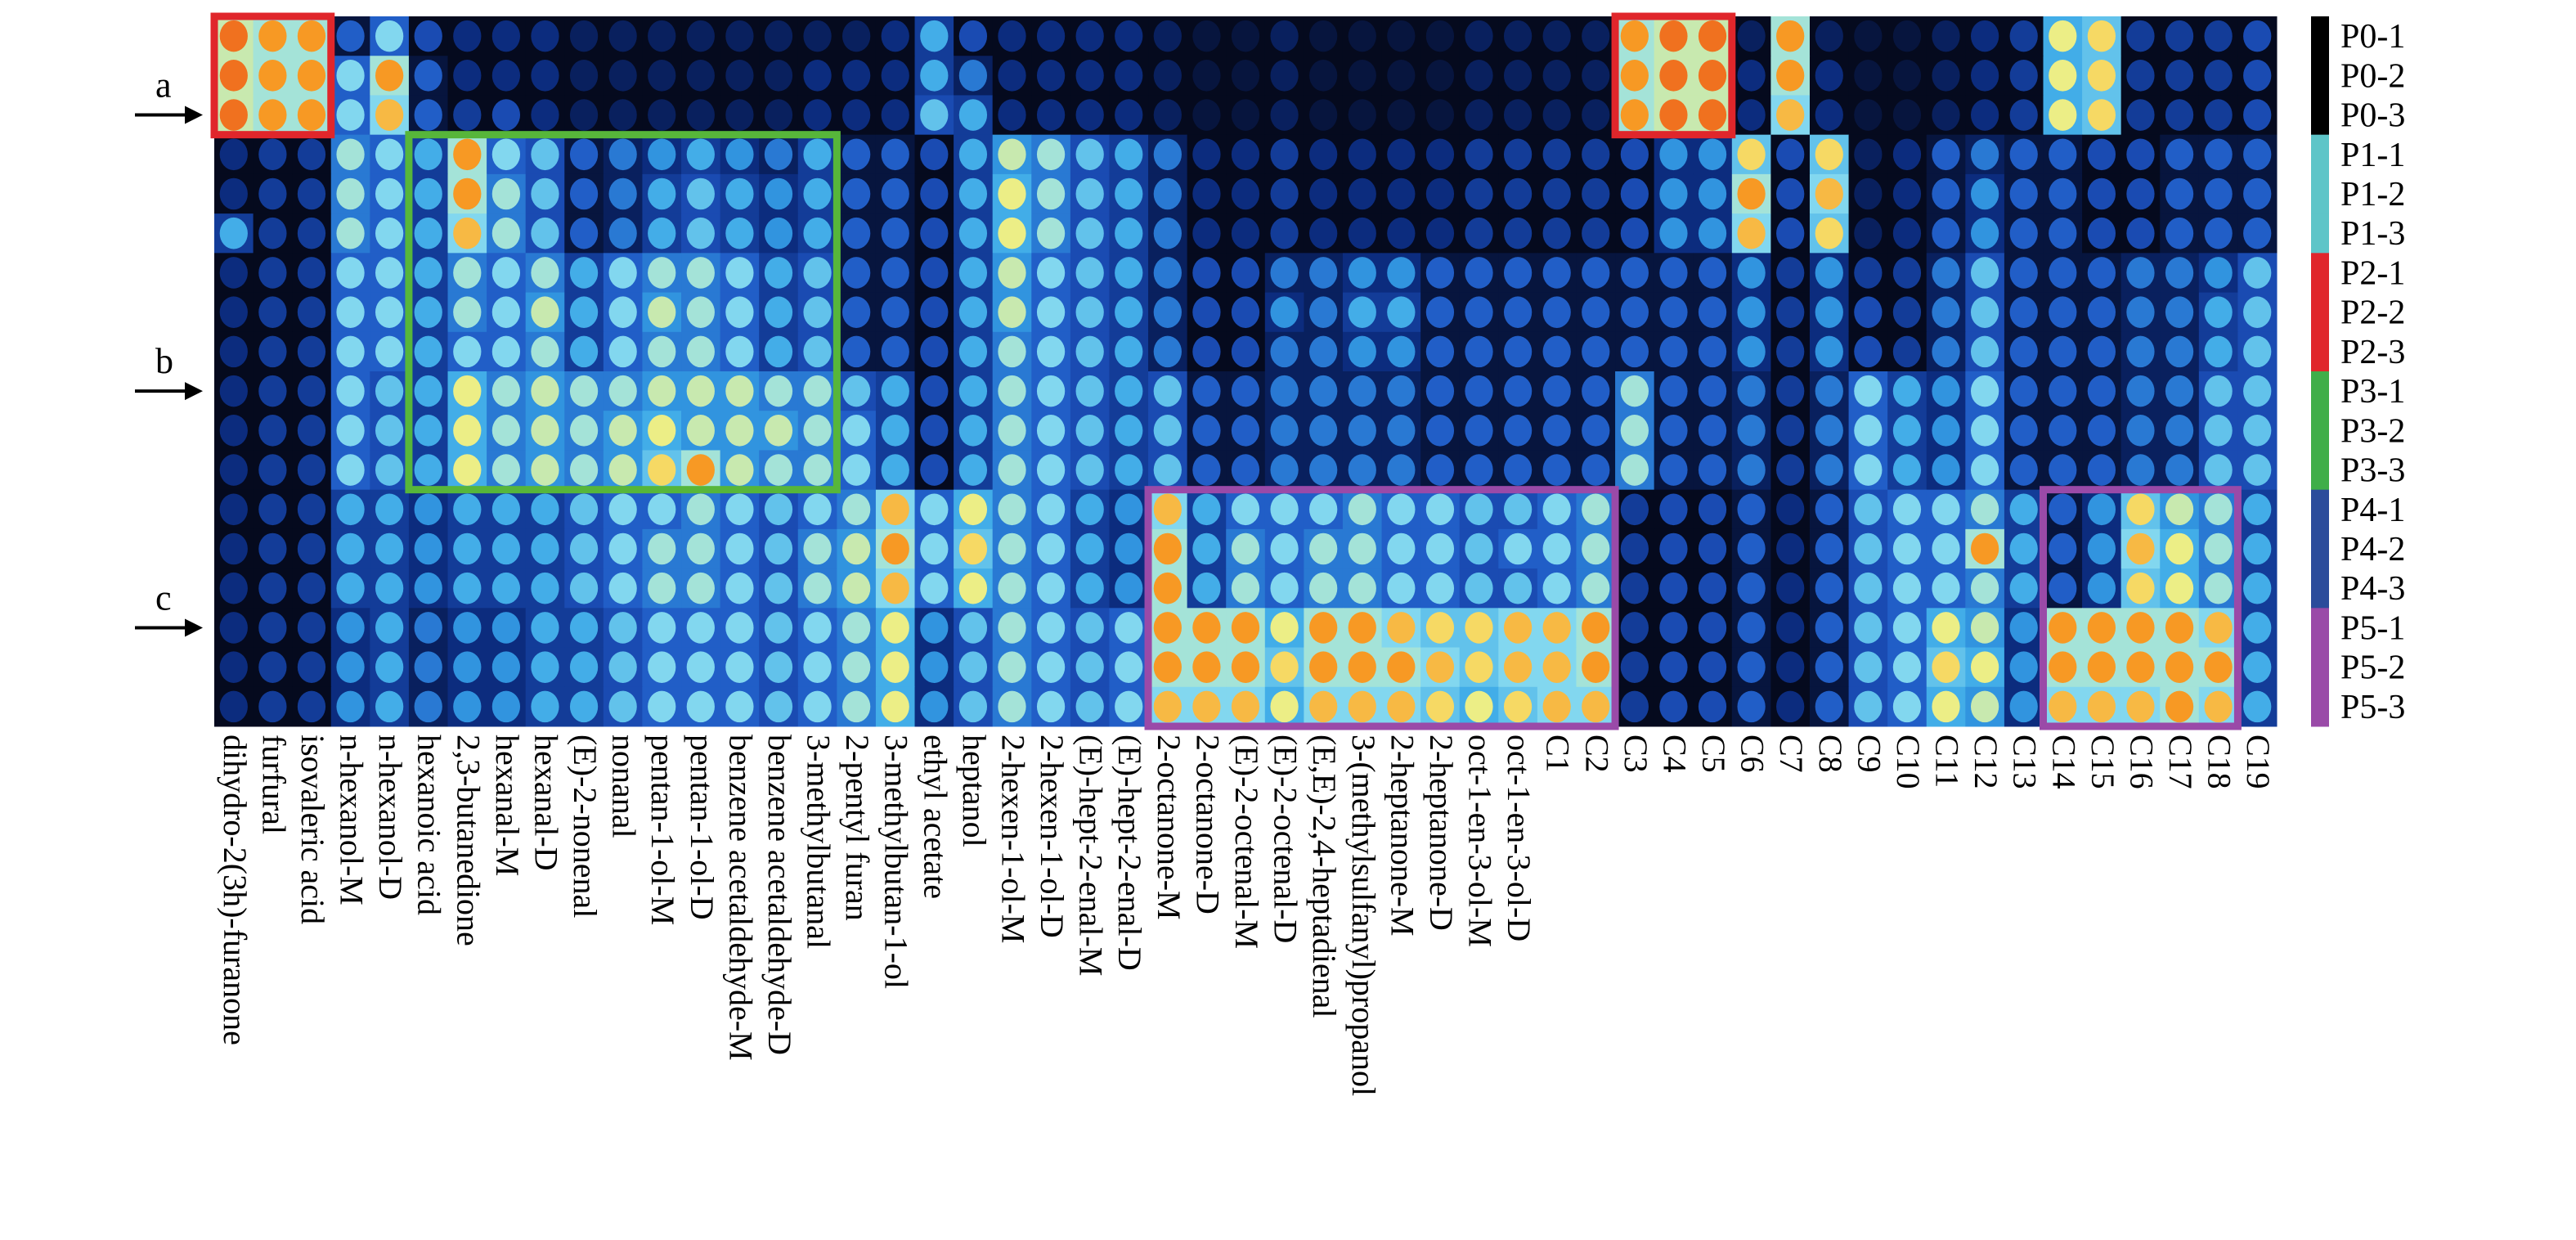 The height and width of the screenshot is (1240, 2576). I want to click on row-label: P1-2, so click(2373, 194).